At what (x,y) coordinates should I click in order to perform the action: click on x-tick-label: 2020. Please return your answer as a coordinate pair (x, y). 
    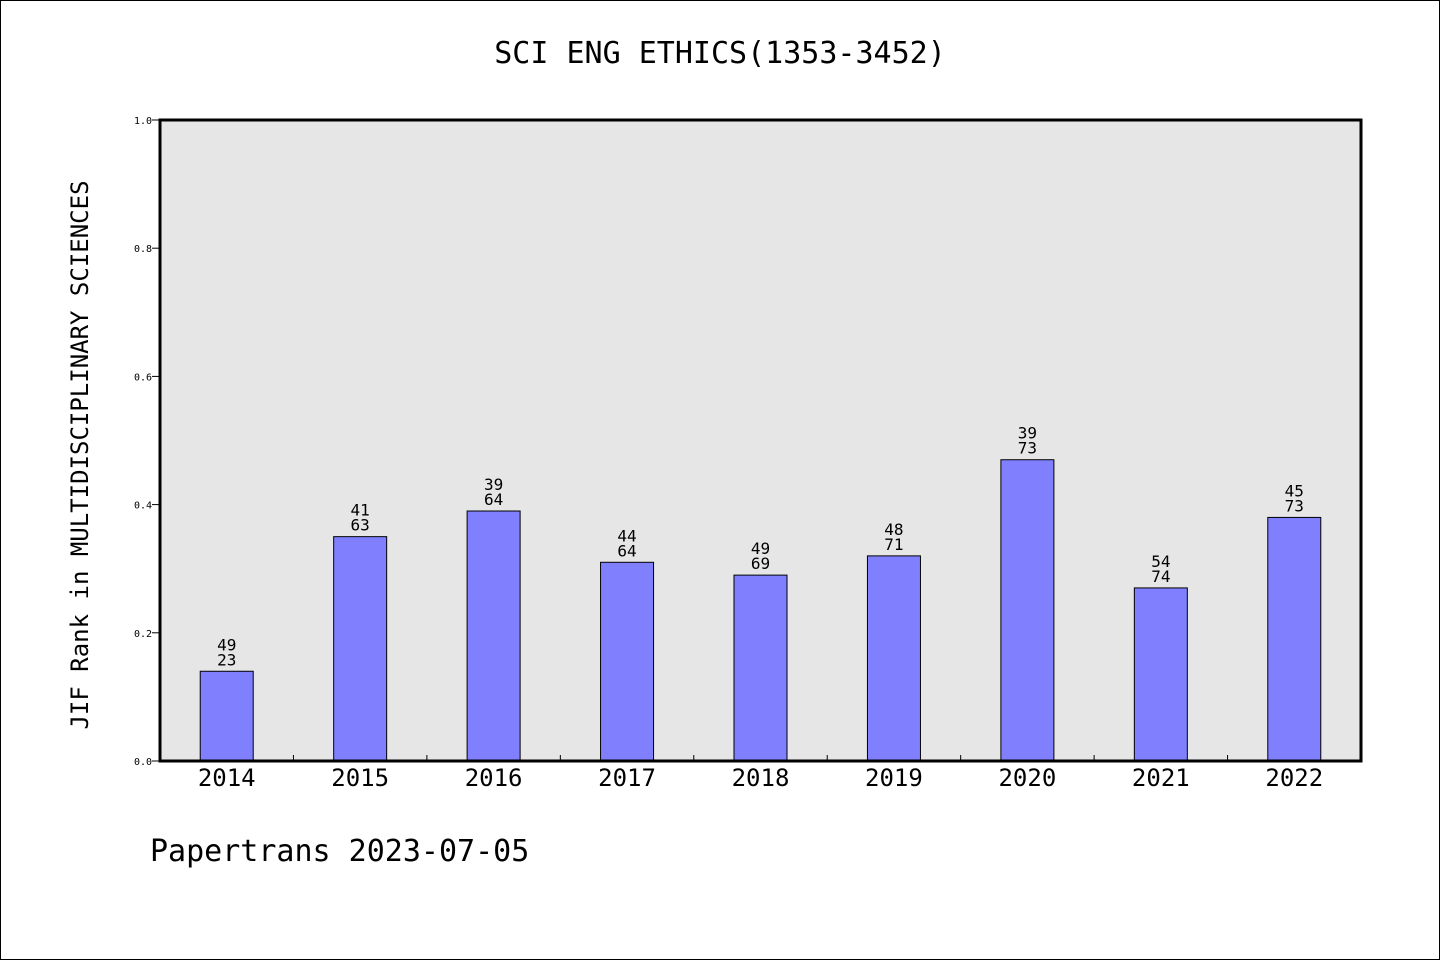
    Looking at the image, I should click on (1027, 778).